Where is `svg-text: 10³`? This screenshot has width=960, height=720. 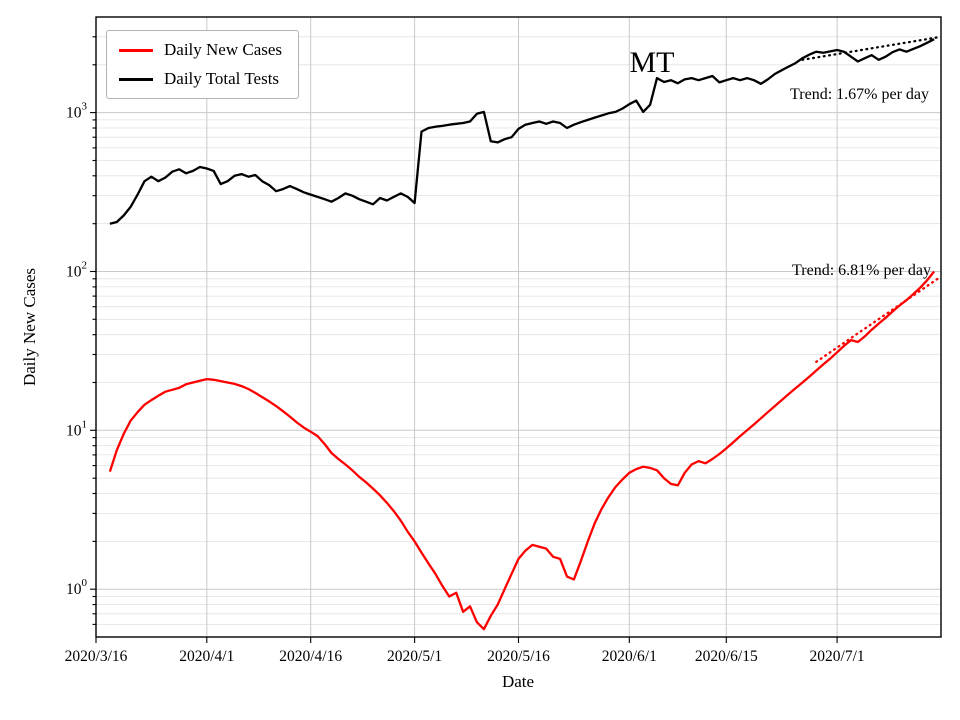
svg-text: 10³ is located at coordinates (77, 111).